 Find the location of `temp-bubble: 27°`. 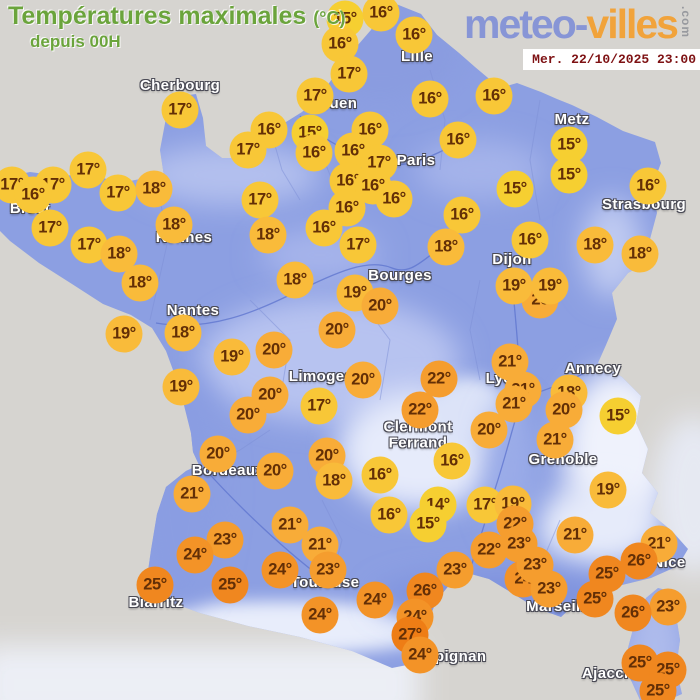

temp-bubble: 27° is located at coordinates (410, 635).